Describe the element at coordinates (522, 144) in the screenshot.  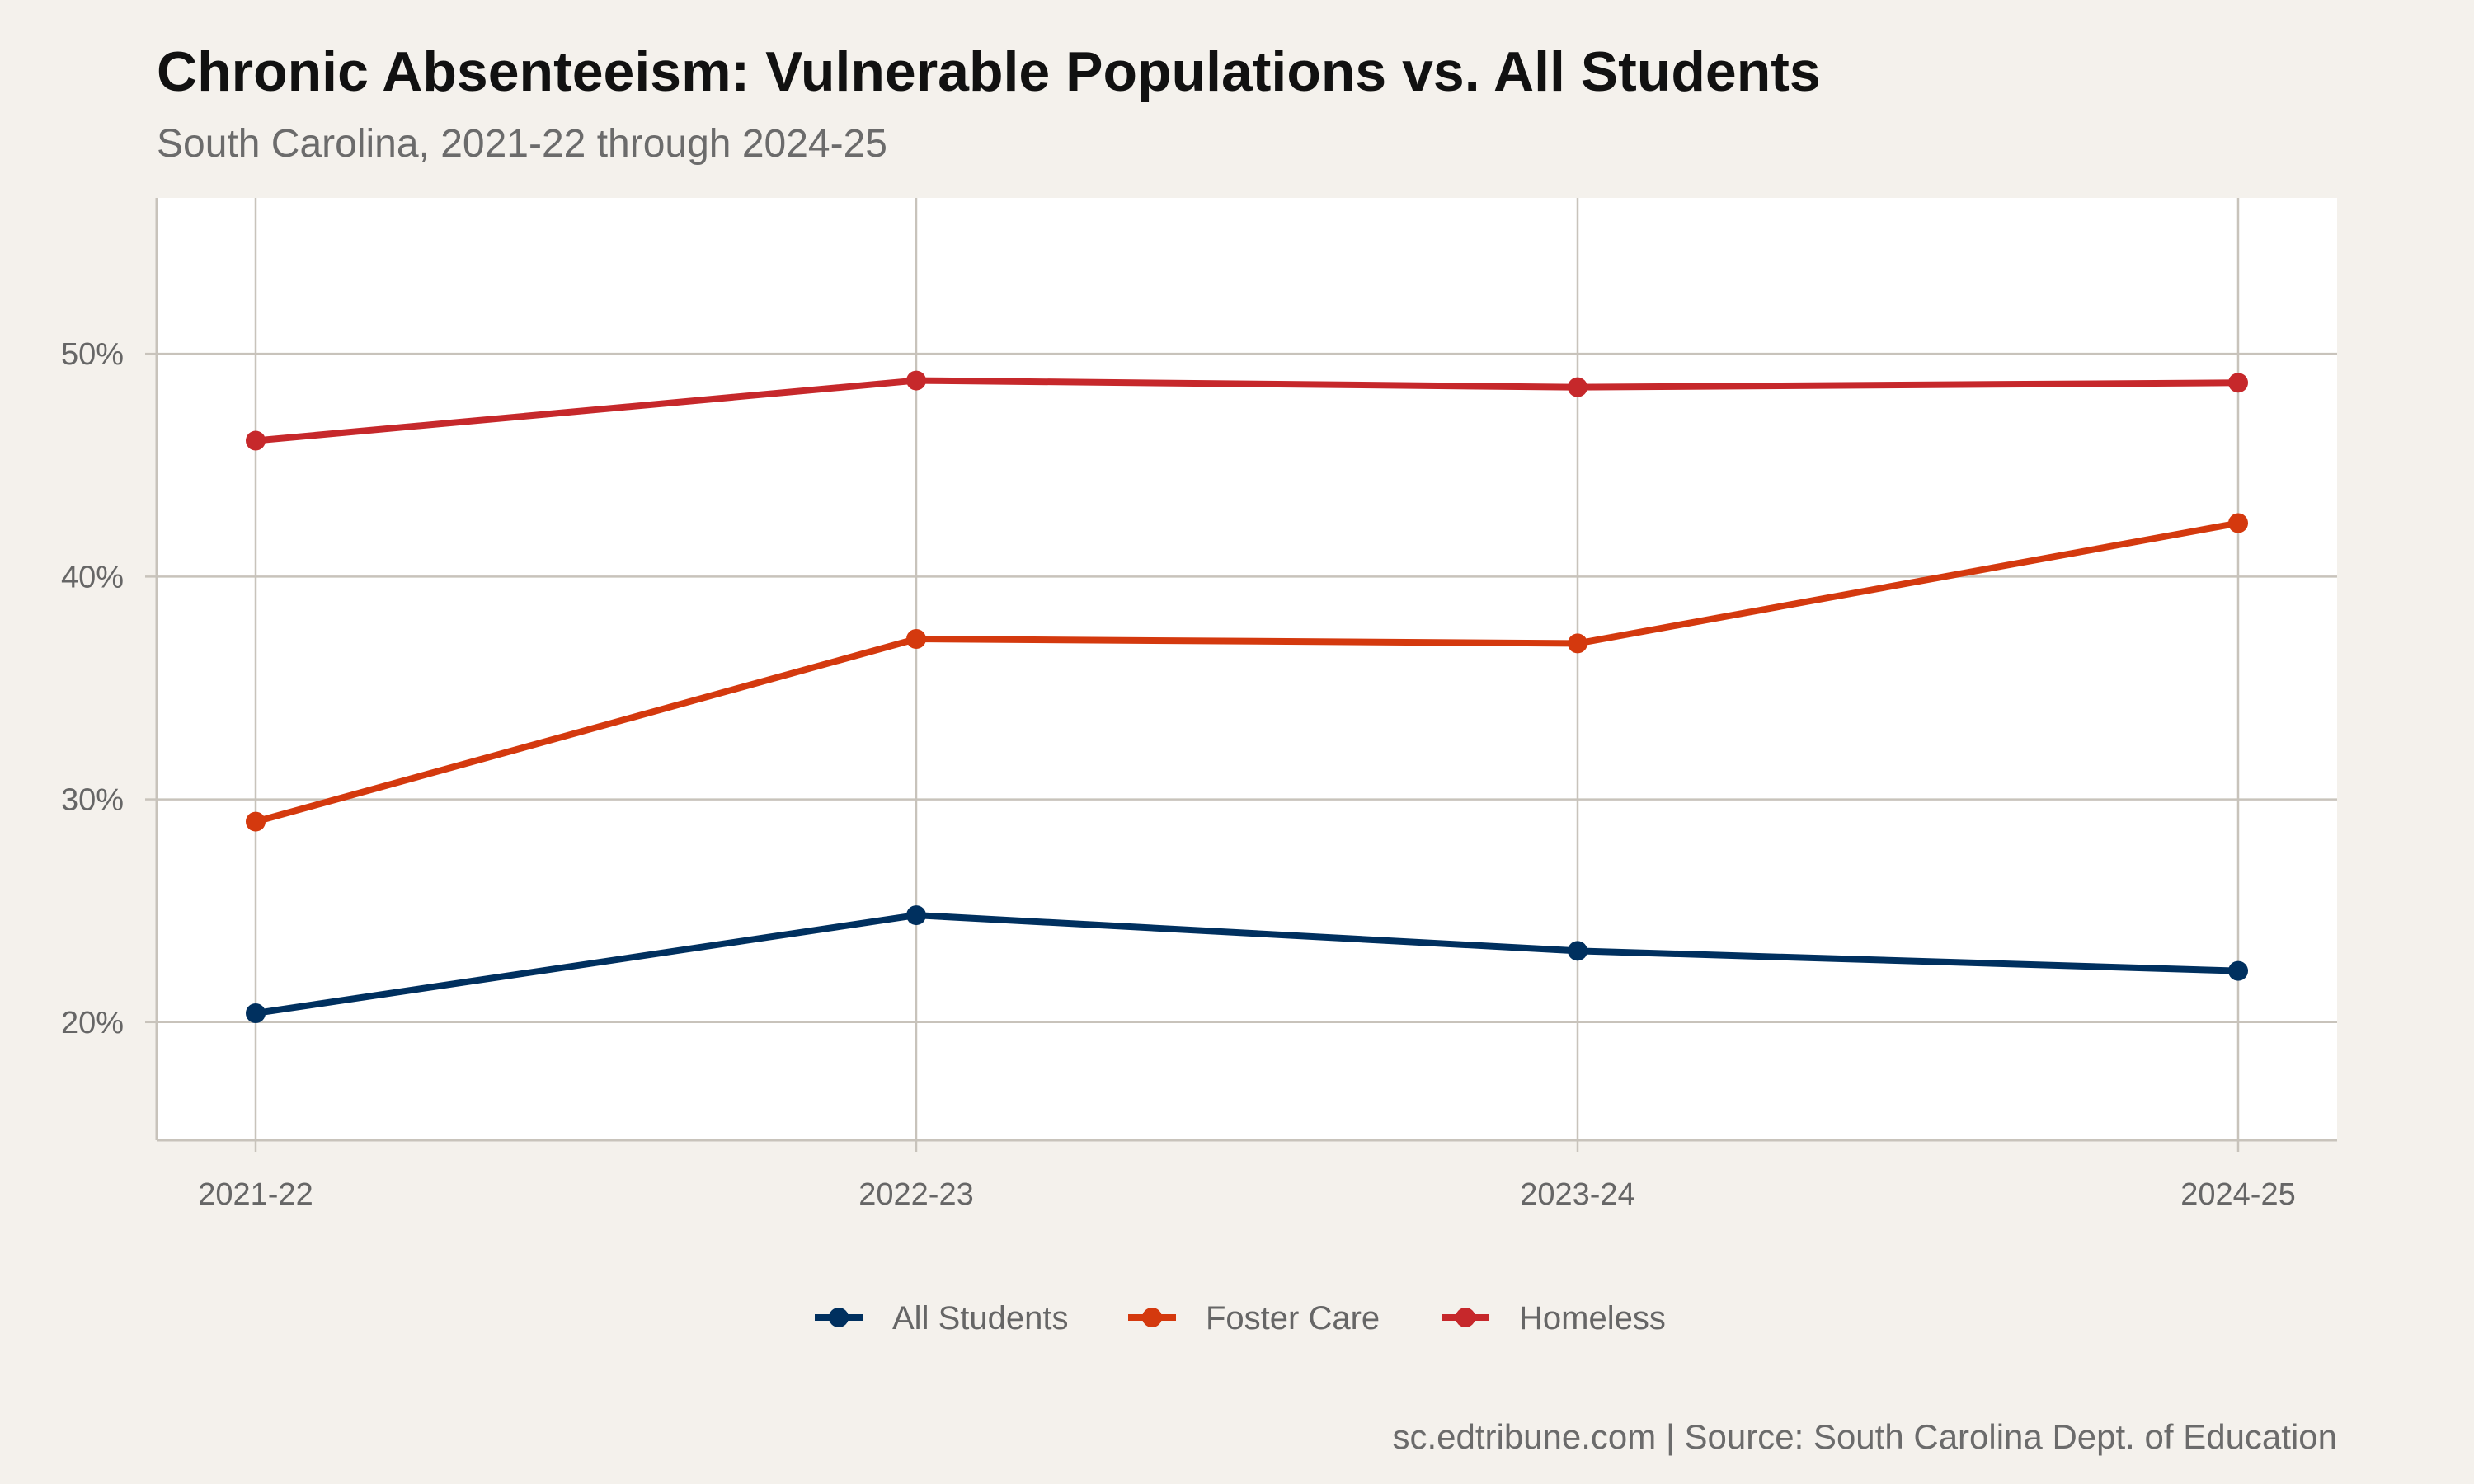
I see `chart-subtitle: South Carolina, 2021-22 through 2024-25` at that location.